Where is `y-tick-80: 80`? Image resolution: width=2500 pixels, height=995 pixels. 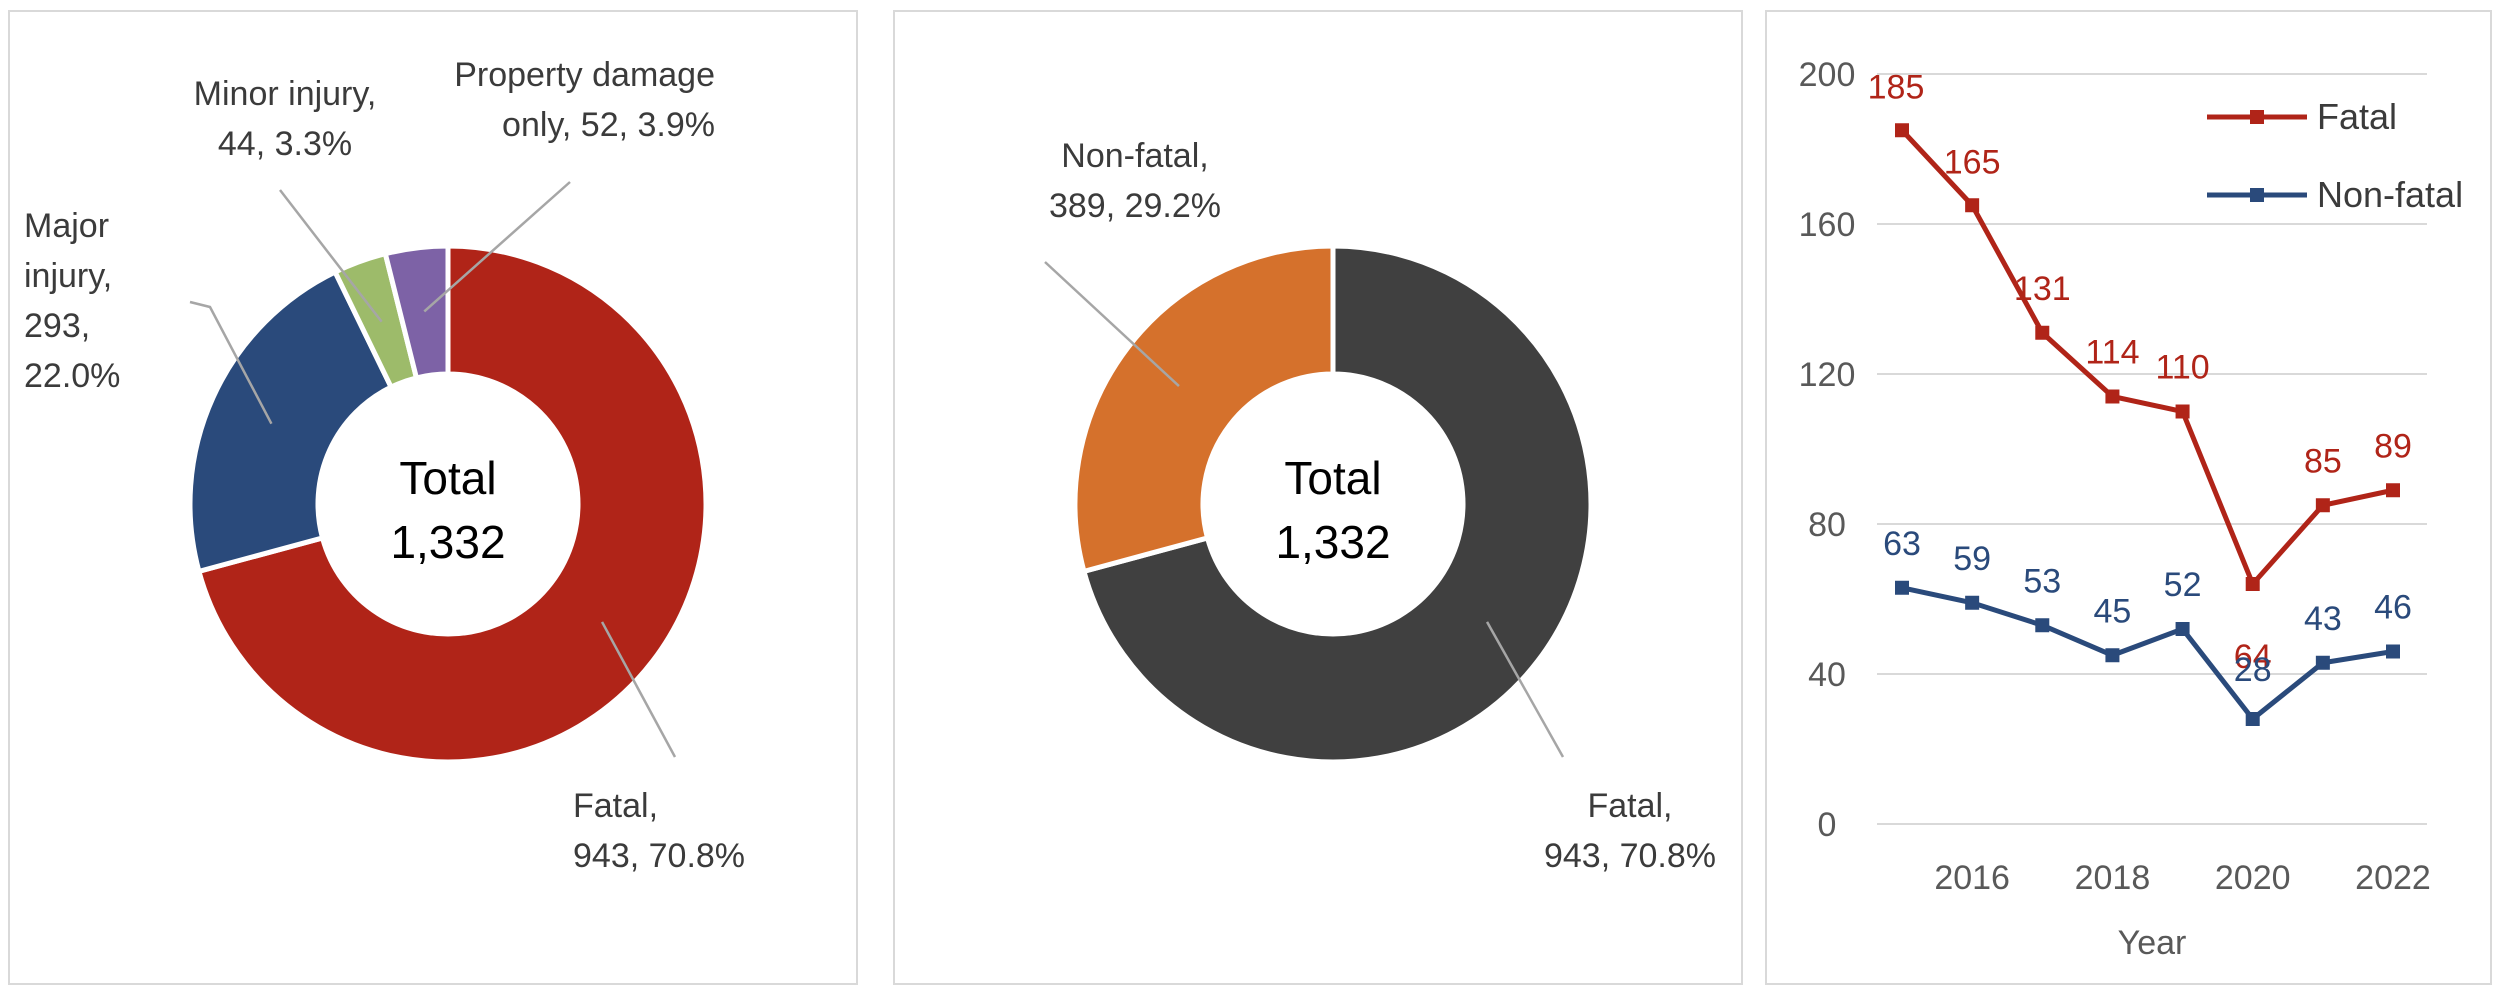
y-tick-80: 80 is located at coordinates (1827, 525).